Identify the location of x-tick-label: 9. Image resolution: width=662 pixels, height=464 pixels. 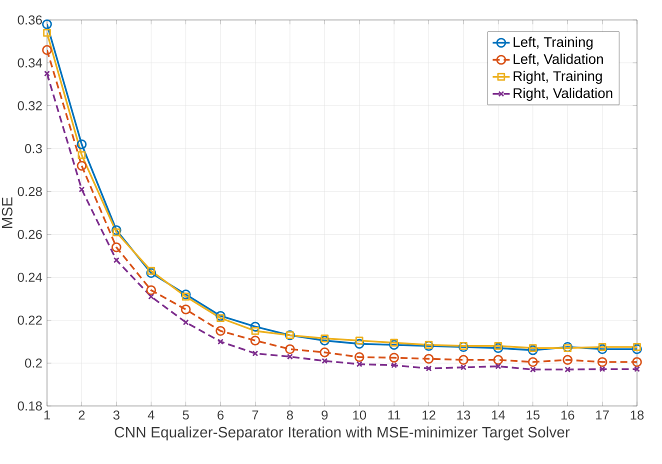
(325, 415).